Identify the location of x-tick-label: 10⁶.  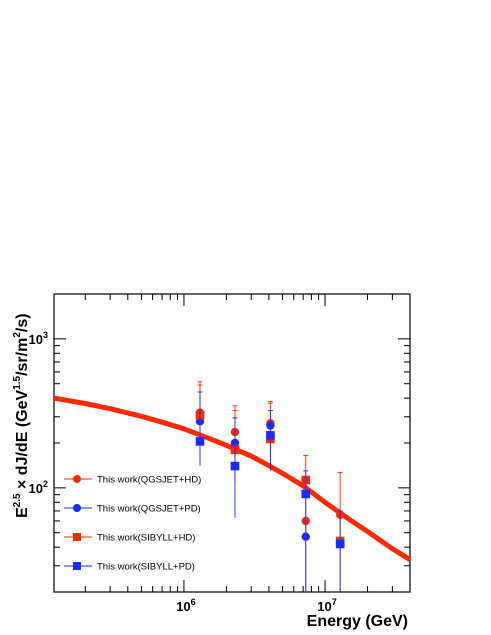
(185, 605).